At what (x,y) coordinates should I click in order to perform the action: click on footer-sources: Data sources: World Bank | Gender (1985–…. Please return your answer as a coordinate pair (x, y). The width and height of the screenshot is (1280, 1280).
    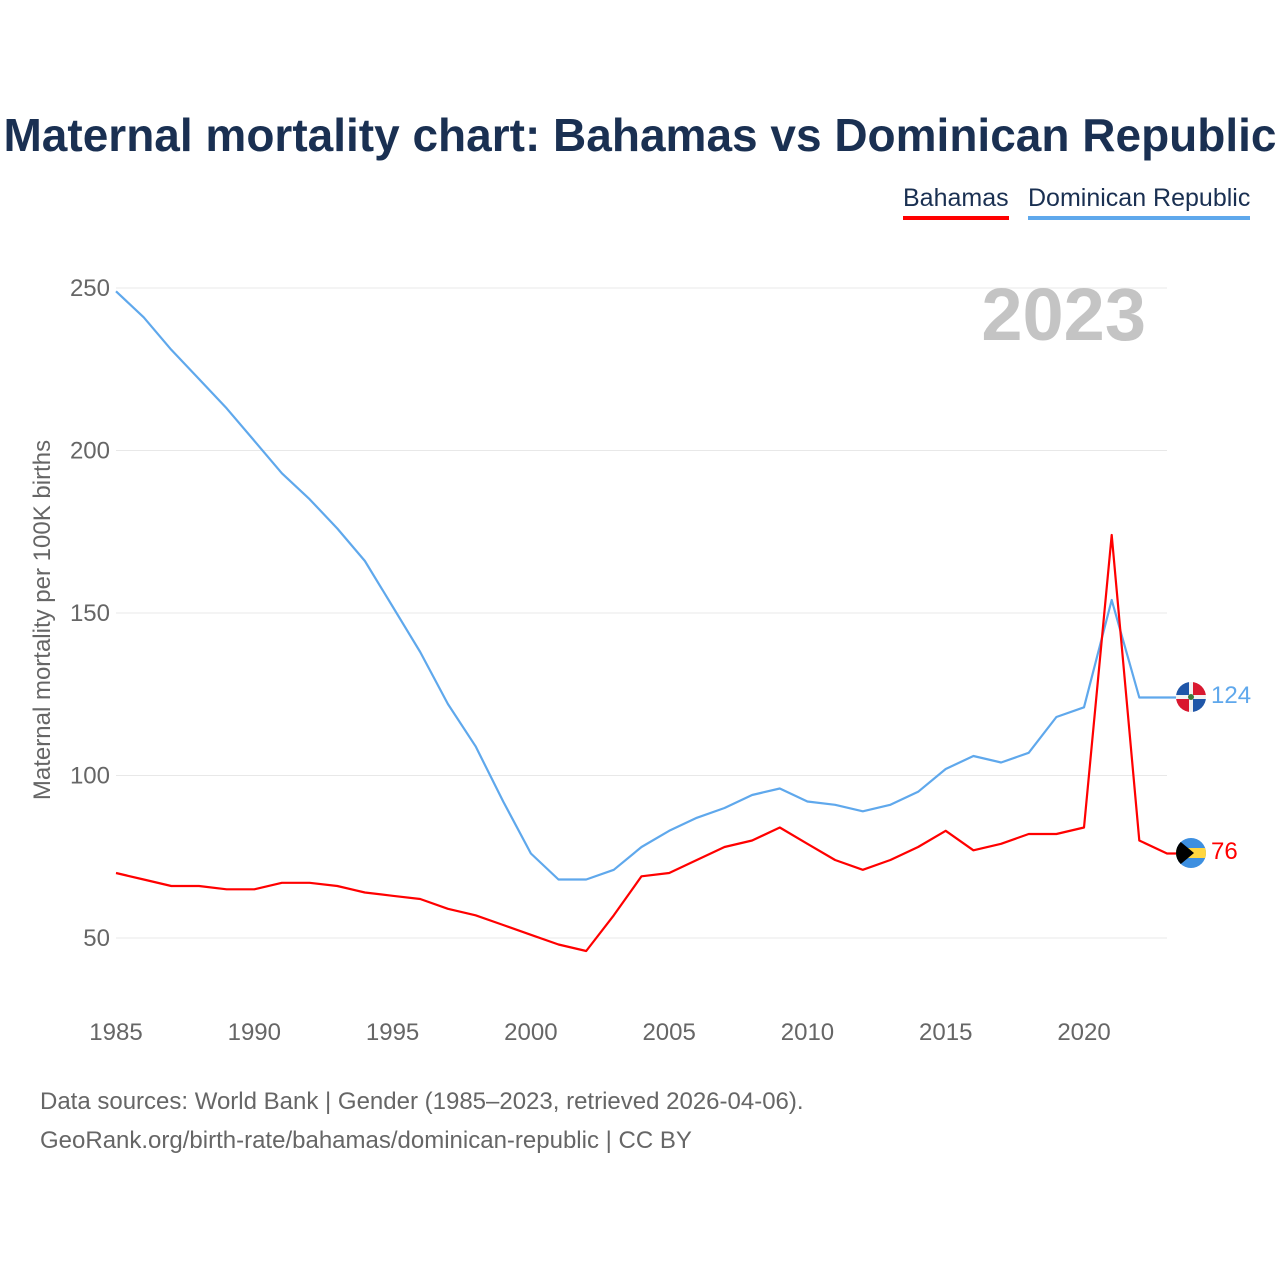
    Looking at the image, I should click on (422, 1101).